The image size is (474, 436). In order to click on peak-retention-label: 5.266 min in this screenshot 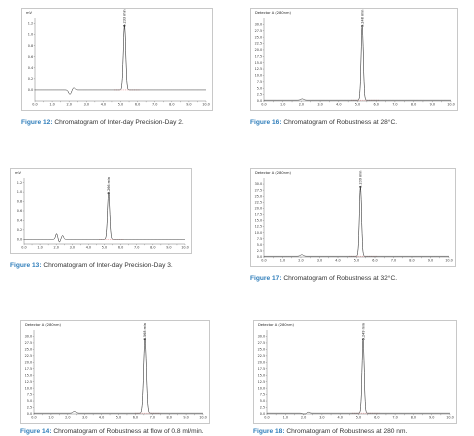, I will do `click(109, 185)`.